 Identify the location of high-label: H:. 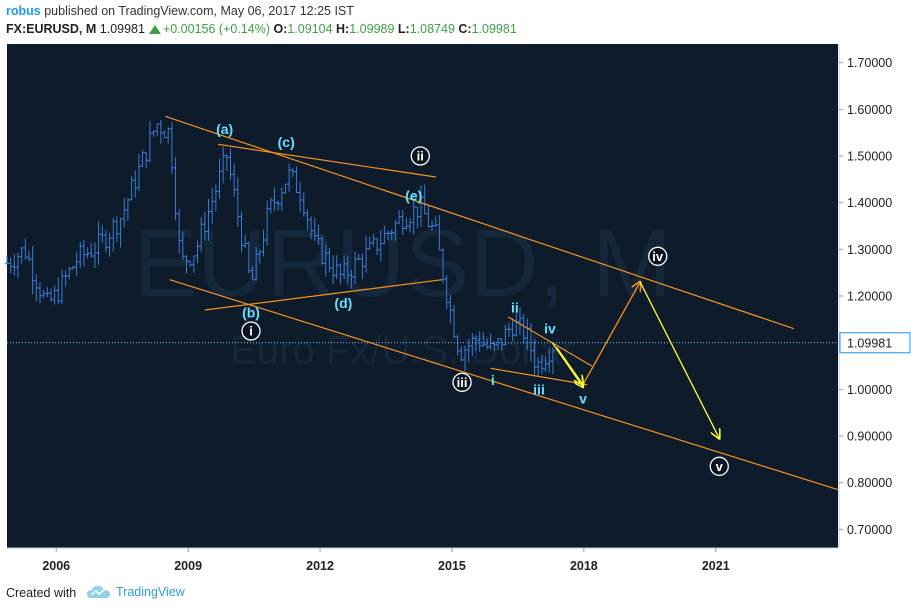
(343, 29).